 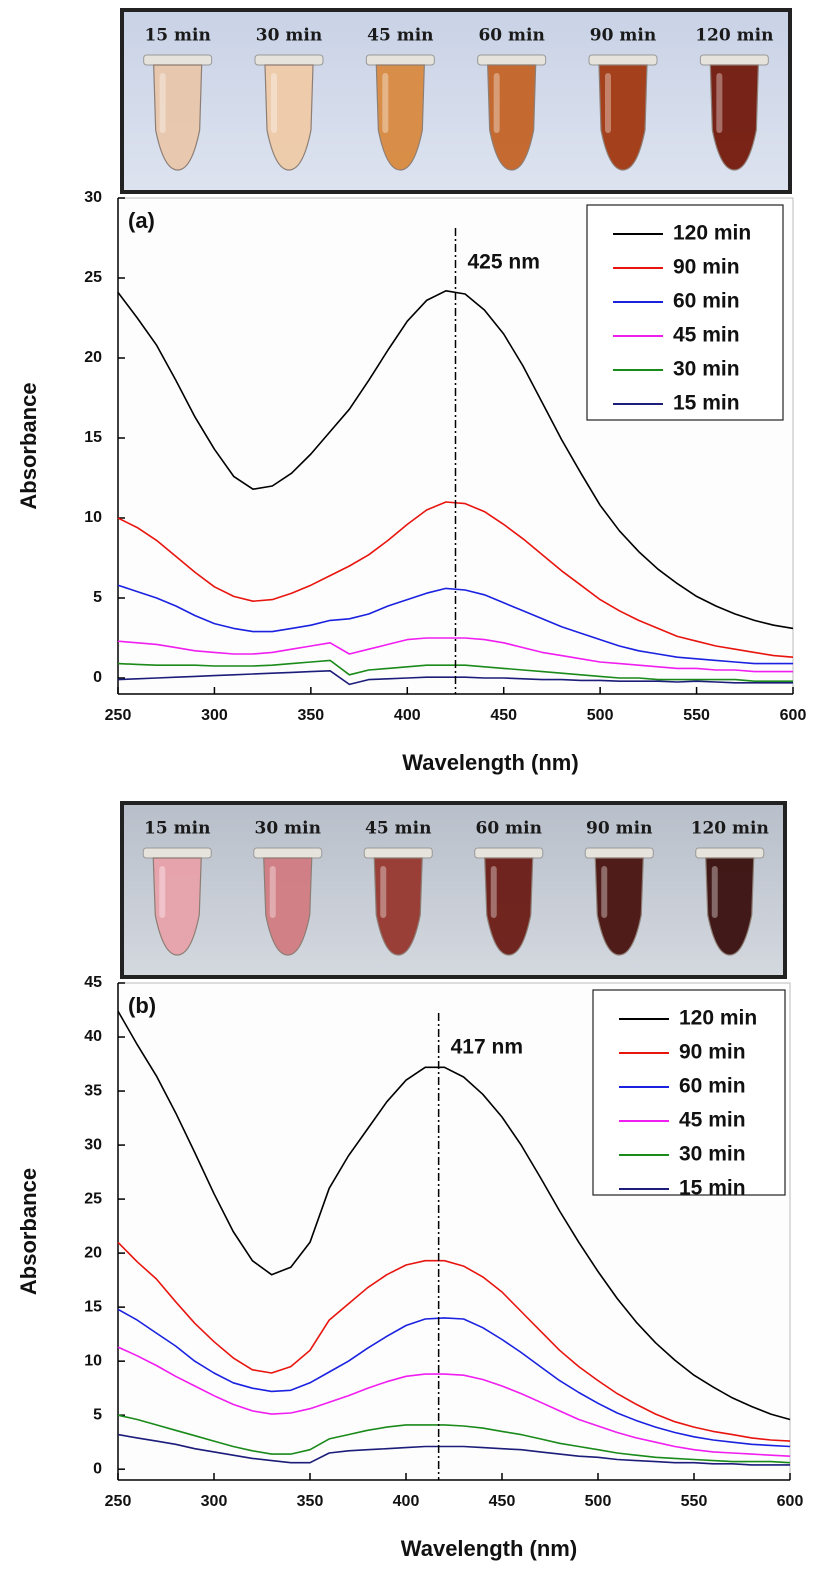 I want to click on y-axis-label: Absorbance, so click(x=28, y=1231).